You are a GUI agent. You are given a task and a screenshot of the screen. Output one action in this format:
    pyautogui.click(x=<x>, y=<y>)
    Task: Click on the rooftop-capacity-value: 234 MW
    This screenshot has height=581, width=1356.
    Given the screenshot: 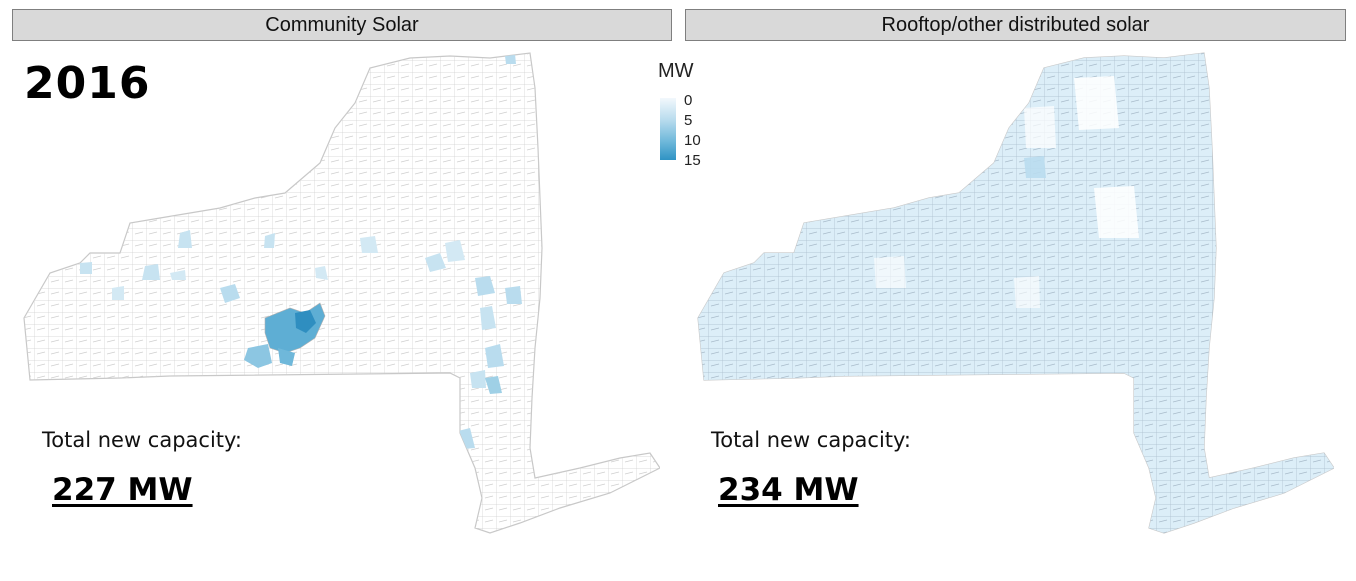 What is the action you would take?
    pyautogui.click(x=788, y=490)
    